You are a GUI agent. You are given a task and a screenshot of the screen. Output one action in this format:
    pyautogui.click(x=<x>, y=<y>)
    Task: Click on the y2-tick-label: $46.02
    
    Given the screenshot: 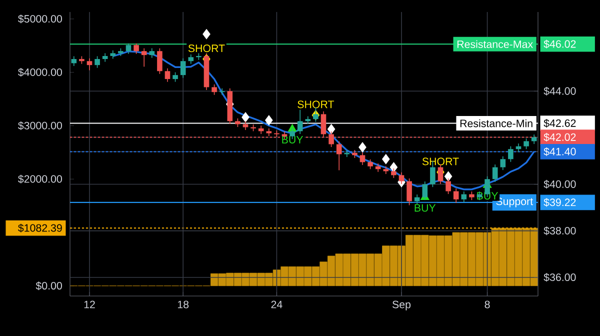 What is the action you would take?
    pyautogui.click(x=560, y=44)
    